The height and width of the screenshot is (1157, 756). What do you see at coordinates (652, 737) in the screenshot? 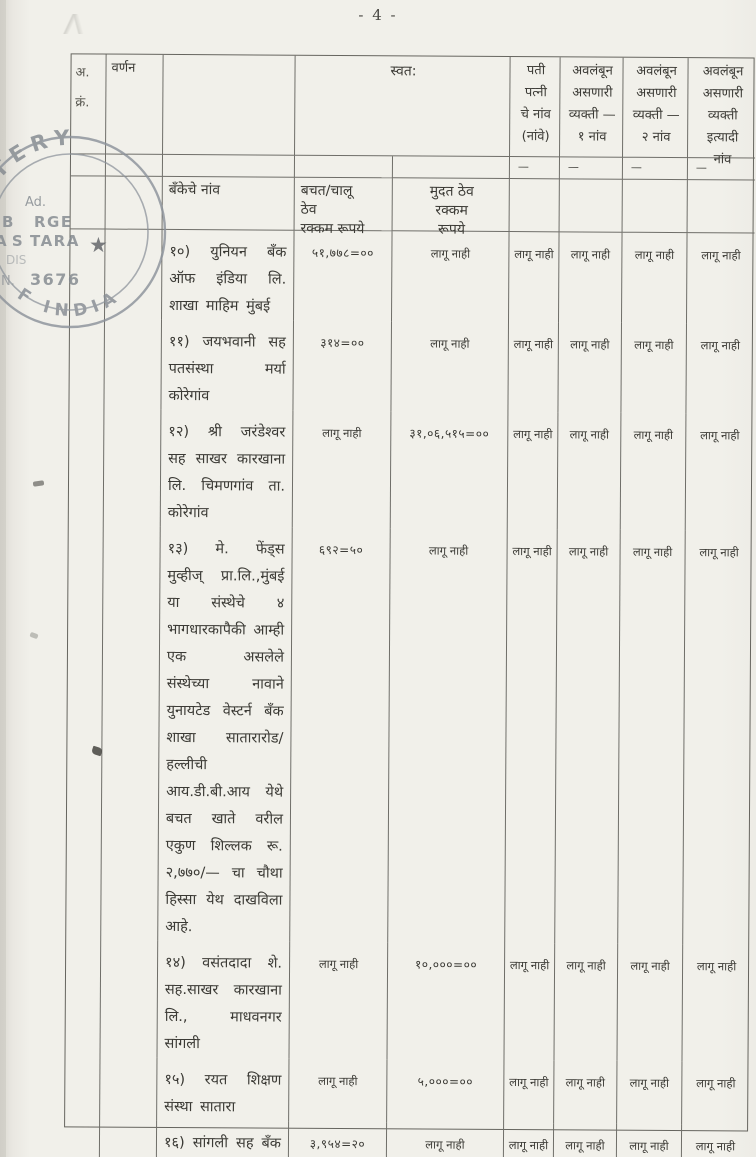
I see `entry-13-dep2: लागू नाही` at bounding box center [652, 737].